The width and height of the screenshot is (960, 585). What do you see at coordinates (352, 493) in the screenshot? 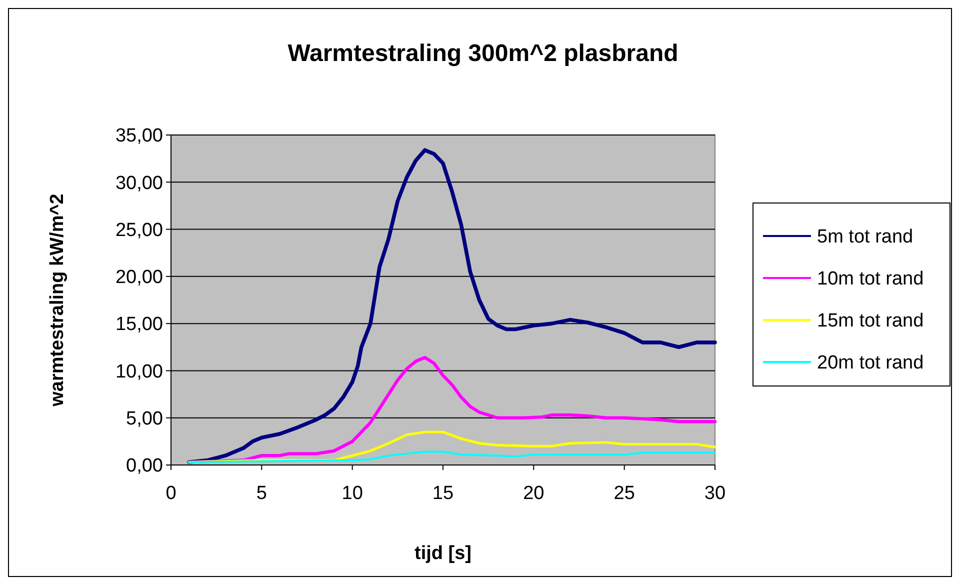
I see `x-tick-label: 10` at bounding box center [352, 493].